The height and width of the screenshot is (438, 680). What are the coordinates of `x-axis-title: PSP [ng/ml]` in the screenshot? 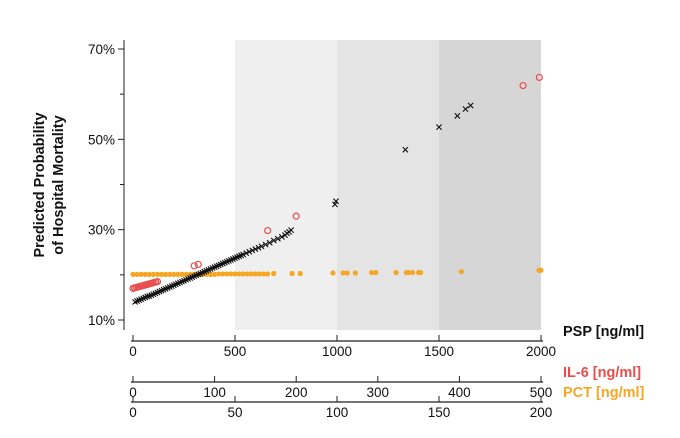 It's located at (603, 332).